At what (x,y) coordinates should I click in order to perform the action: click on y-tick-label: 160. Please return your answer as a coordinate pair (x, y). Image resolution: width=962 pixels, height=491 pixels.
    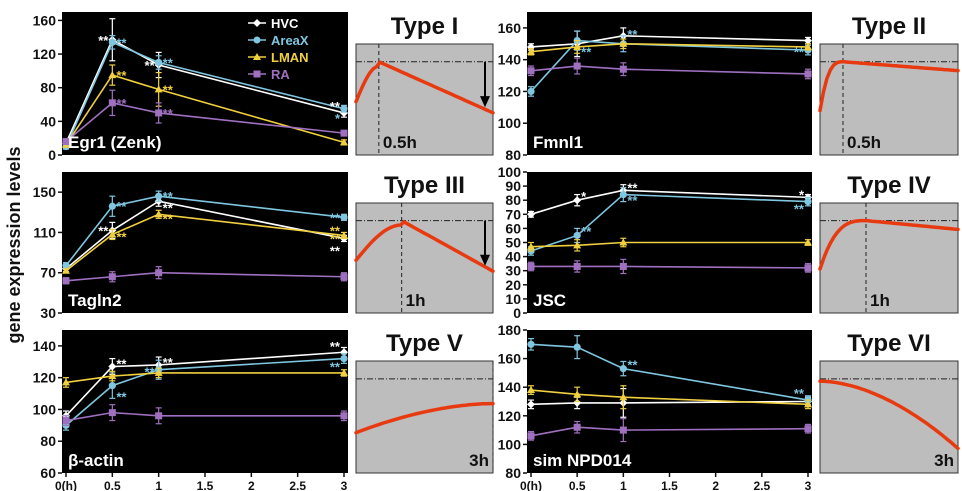
    Looking at the image, I should click on (510, 359).